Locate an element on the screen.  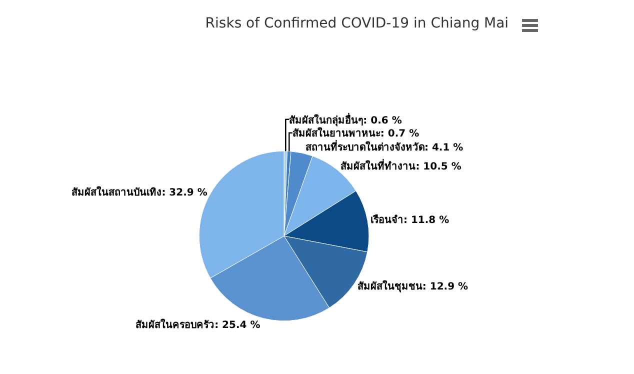
slice-label: สัมผัสในยานพาหนะ: 0.7 % is located at coordinates (356, 133).